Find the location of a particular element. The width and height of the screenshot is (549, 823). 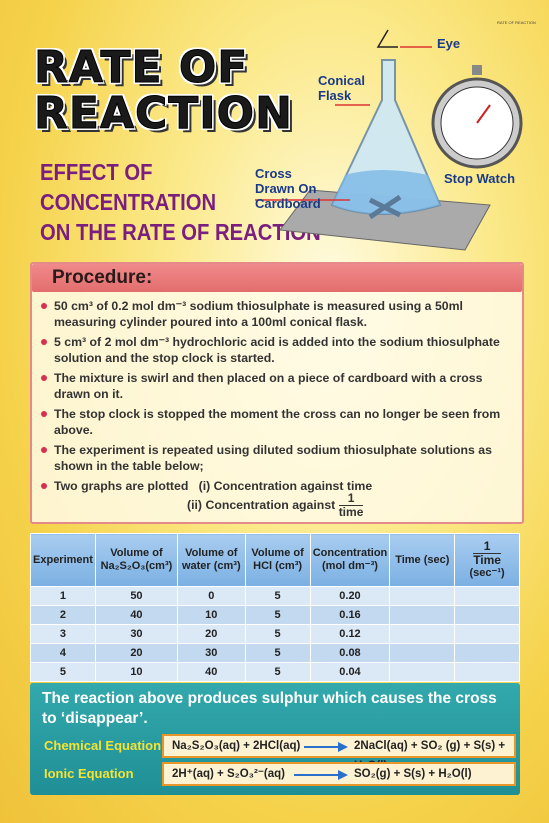

column-header: Concentration (mol dm⁻³) is located at coordinates (350, 560).